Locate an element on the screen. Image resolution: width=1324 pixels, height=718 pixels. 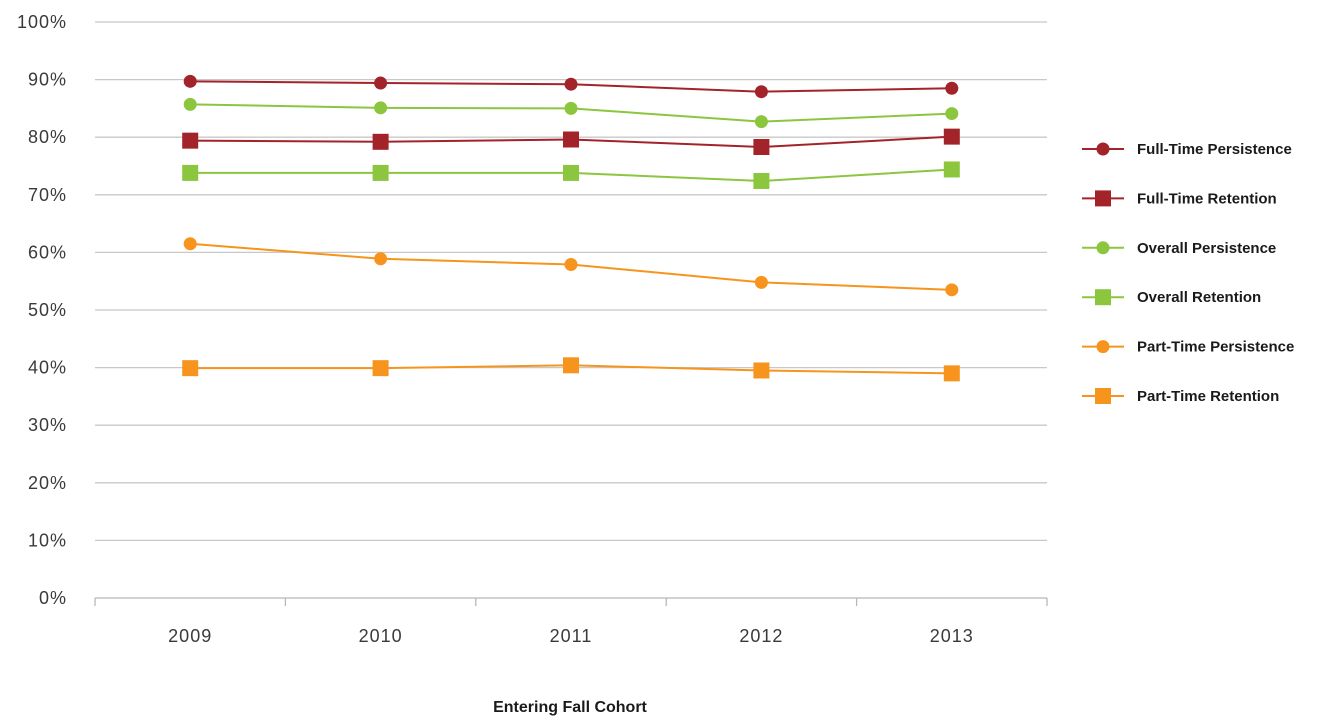
legend-label: Full-Time Persistence is located at coordinates (1214, 149).